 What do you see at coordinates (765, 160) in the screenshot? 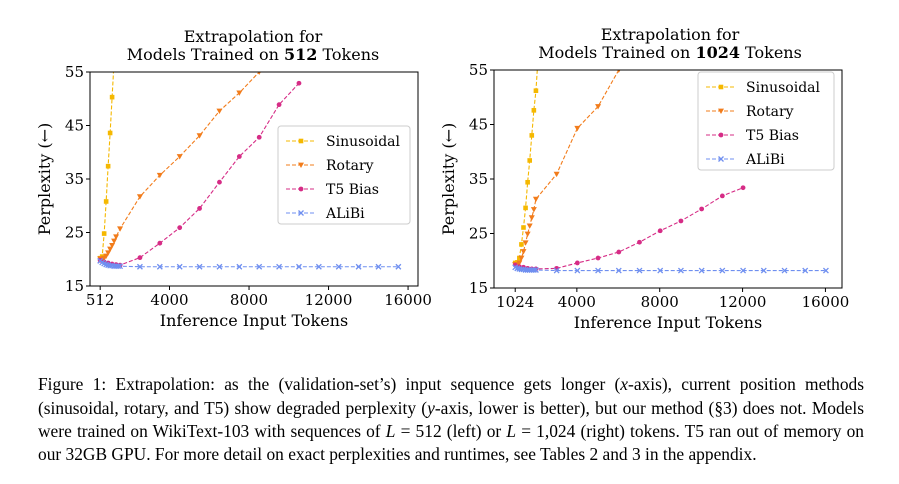
I see `legend-label-alibi: ALiBi` at bounding box center [765, 160].